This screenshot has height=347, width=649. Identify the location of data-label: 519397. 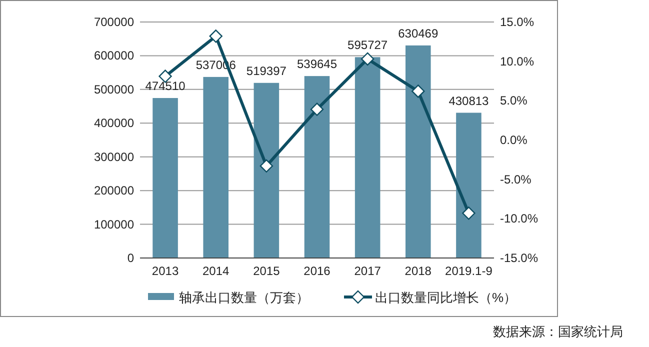
(266, 71).